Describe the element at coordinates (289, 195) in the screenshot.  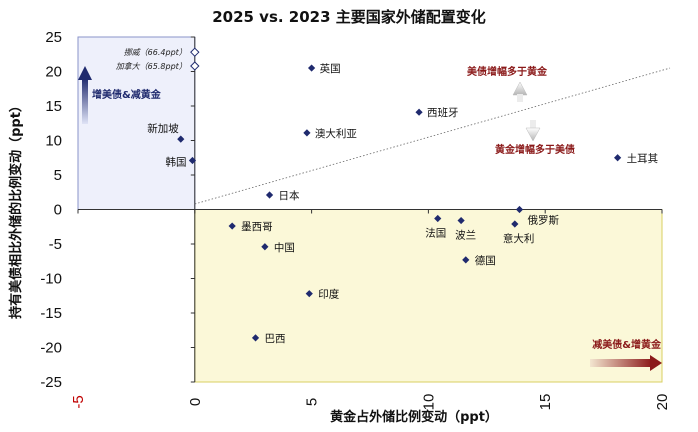
I see `data-point-label: 日本` at that location.